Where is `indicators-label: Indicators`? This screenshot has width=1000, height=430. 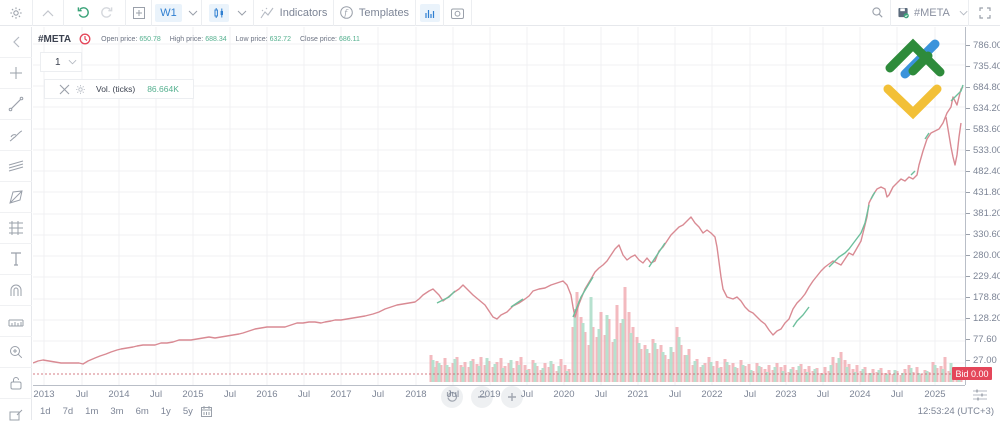
indicators-label: Indicators is located at coordinates (303, 12).